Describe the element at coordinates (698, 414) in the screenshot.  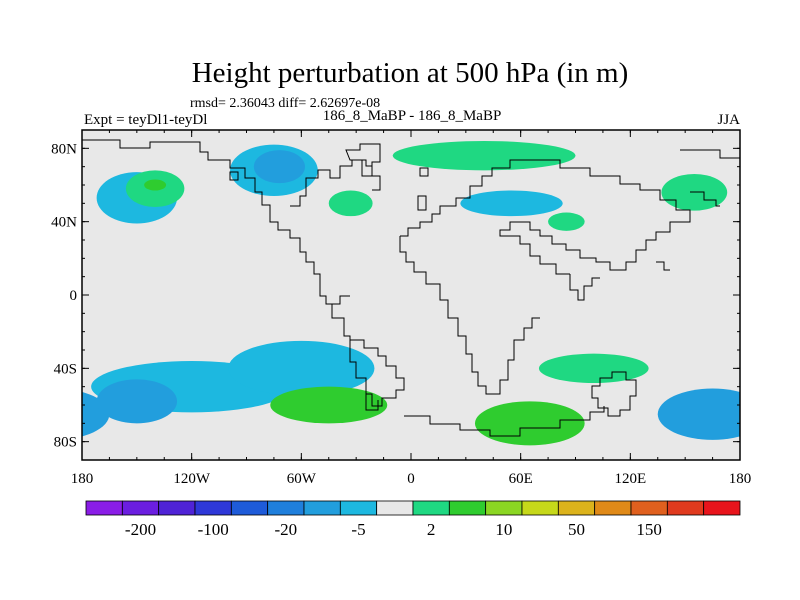
I see `anomaly-south-pacific-east` at that location.